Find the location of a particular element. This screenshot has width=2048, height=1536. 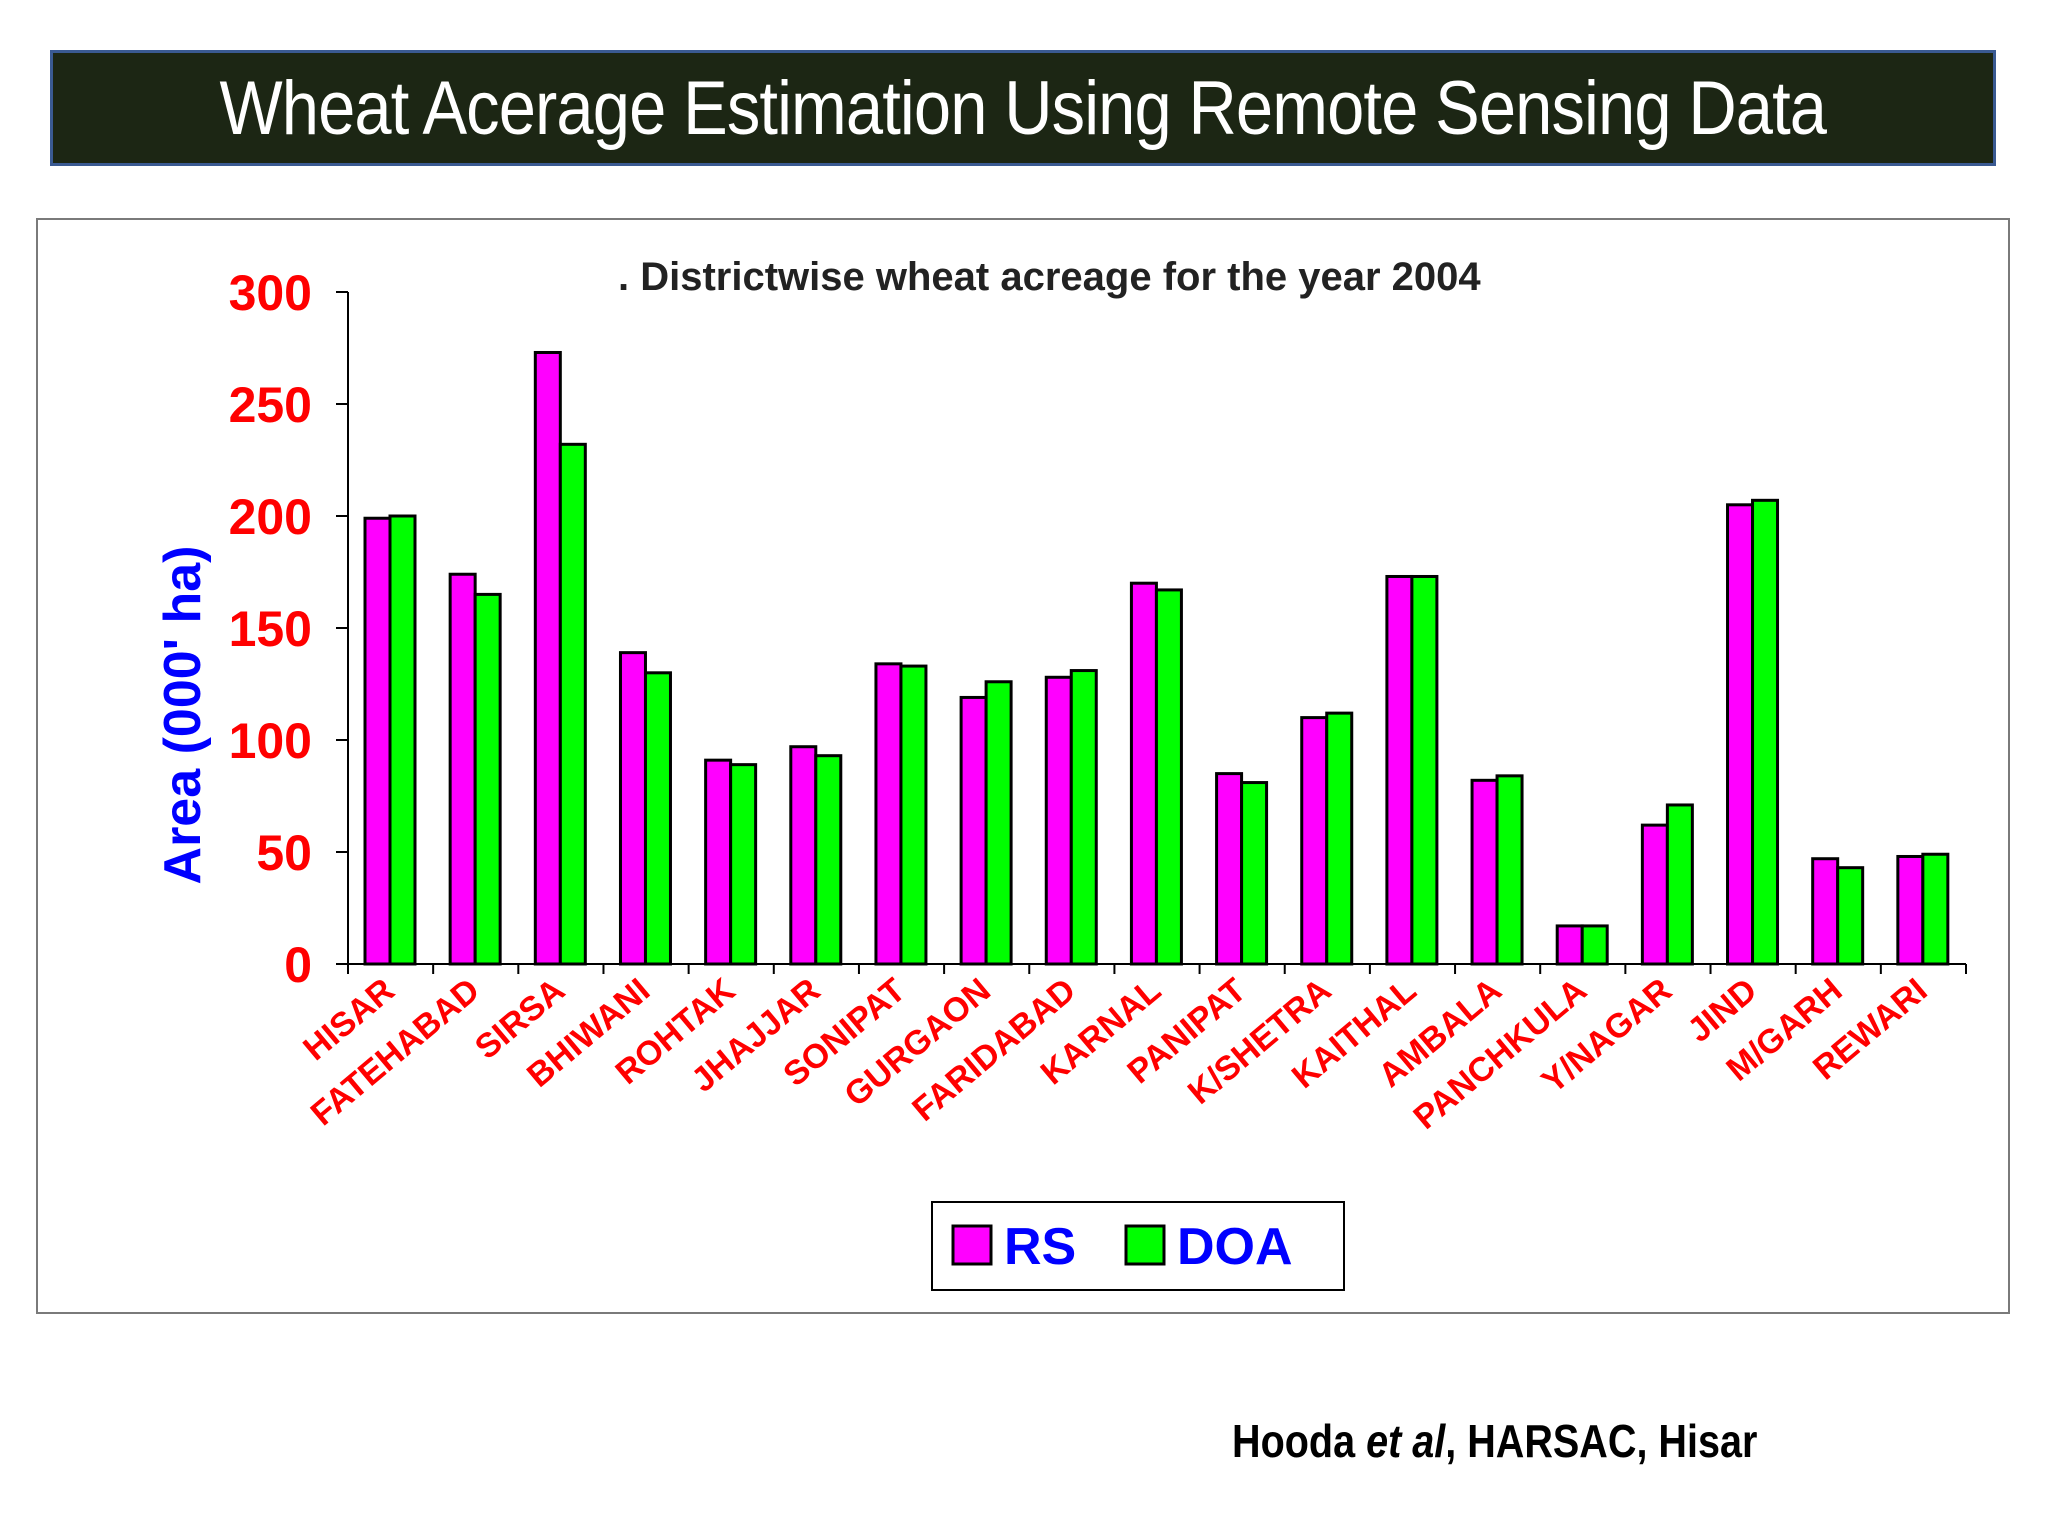

legend-swatch-doa is located at coordinates (1145, 1245).